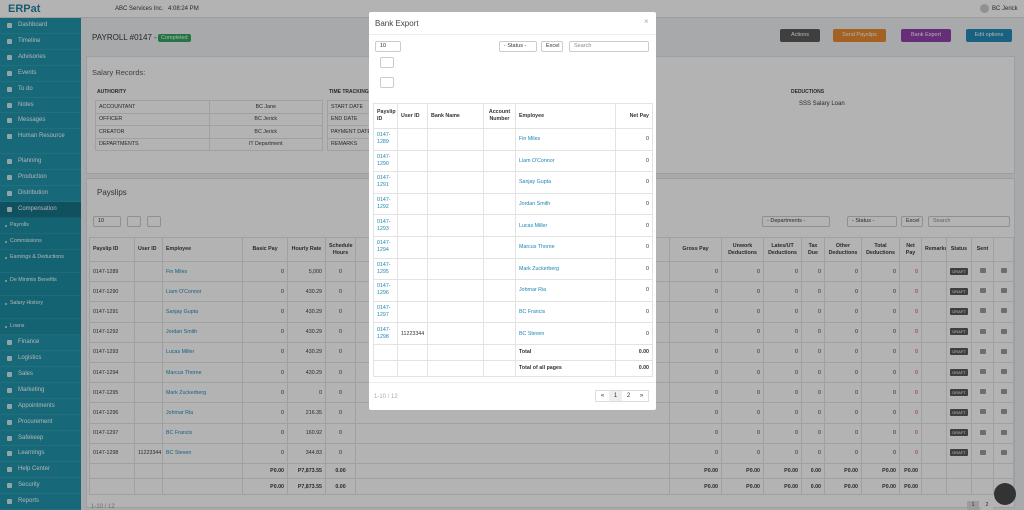 The height and width of the screenshot is (510, 1024). I want to click on menu-item: To do, so click(40, 90).